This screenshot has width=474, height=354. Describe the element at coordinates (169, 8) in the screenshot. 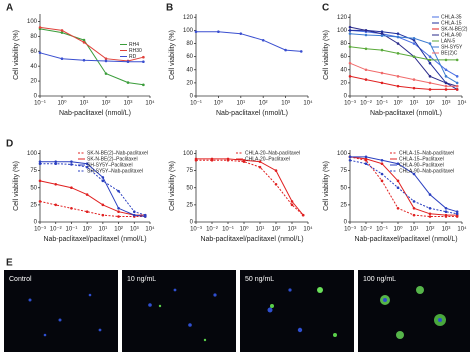

I see `panel-label: B` at that location.